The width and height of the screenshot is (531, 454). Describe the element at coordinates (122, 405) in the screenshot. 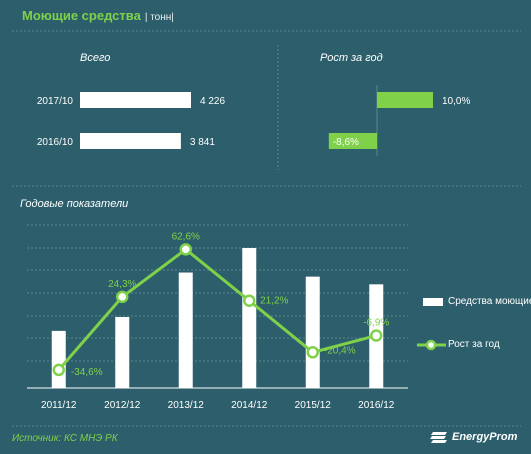

I see `annual-category-label: 2012/12` at that location.